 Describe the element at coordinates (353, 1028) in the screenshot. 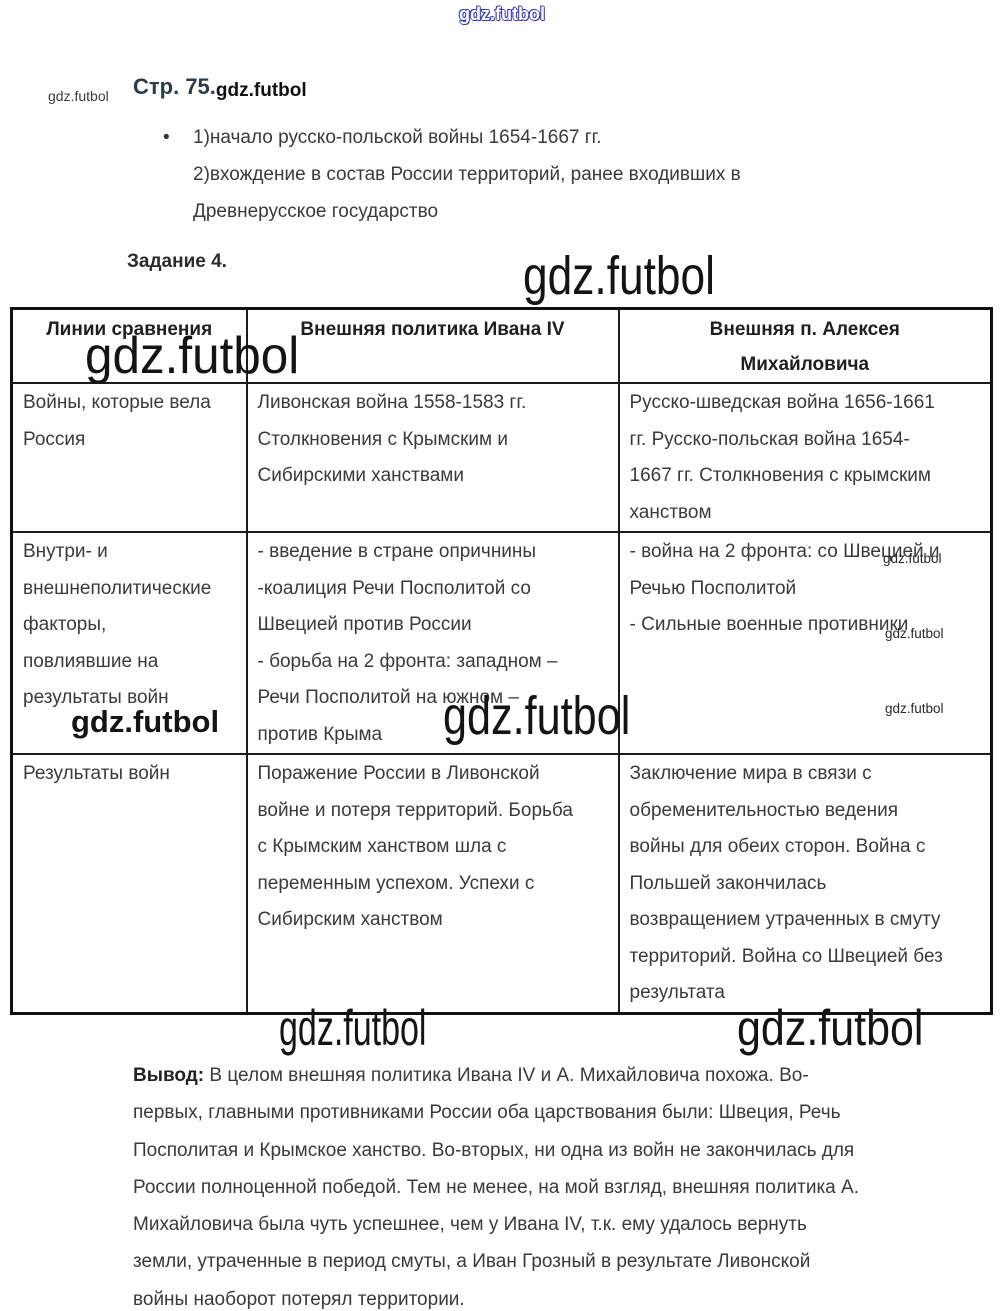

I see `watermark-below-table-left: gdz.futbol` at that location.